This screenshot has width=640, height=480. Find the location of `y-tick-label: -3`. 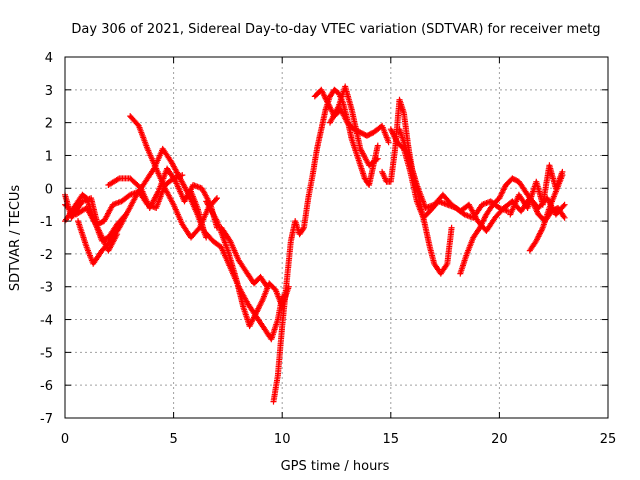

y-tick-label: -3 is located at coordinates (46, 288).